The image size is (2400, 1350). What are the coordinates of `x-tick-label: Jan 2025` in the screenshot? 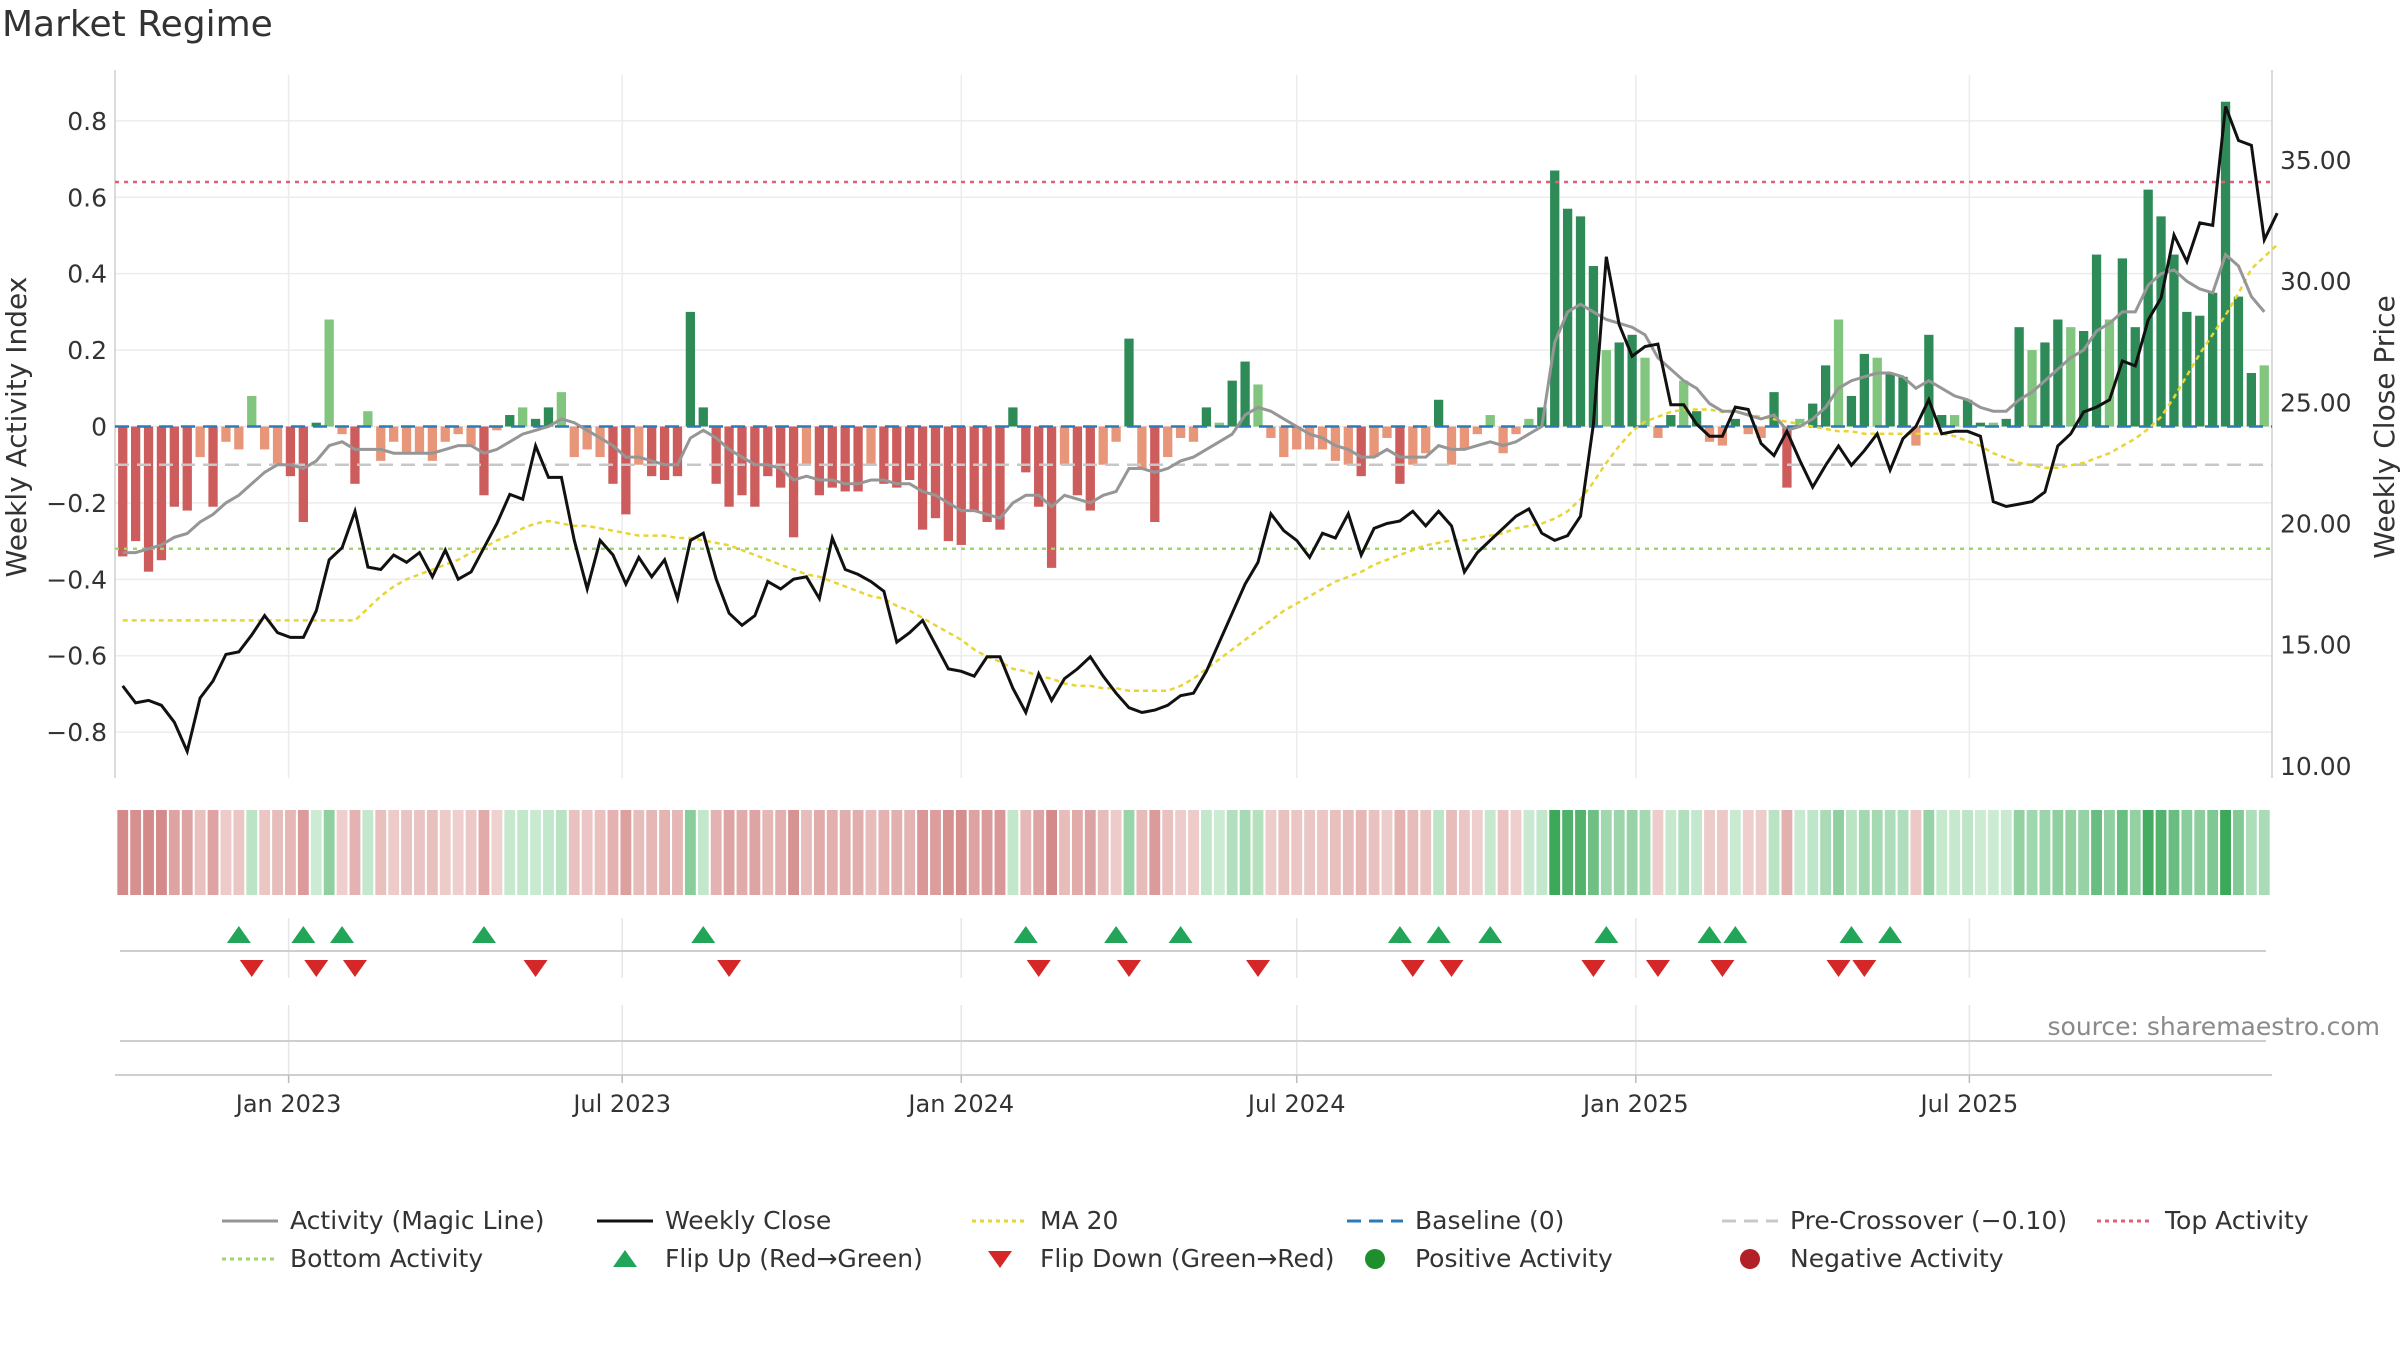 It's located at (1635, 1104).